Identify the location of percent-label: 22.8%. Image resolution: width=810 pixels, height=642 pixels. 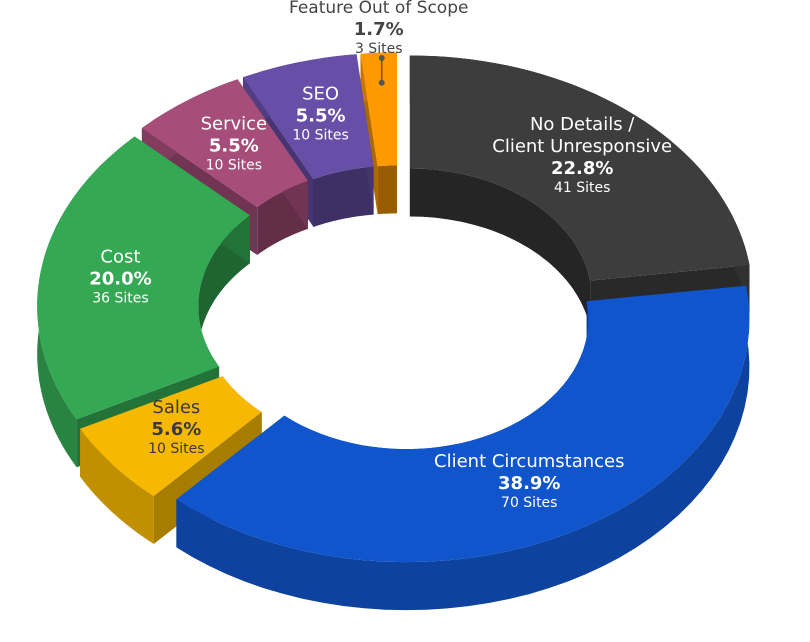
(582, 168).